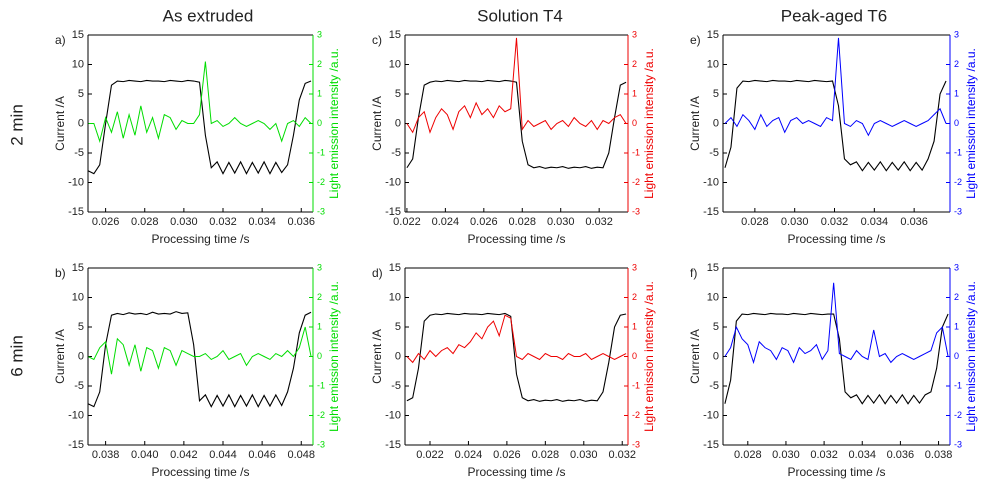 The height and width of the screenshot is (492, 987). What do you see at coordinates (184, 455) in the screenshot?
I see `x-tick-label: 0.042` at bounding box center [184, 455].